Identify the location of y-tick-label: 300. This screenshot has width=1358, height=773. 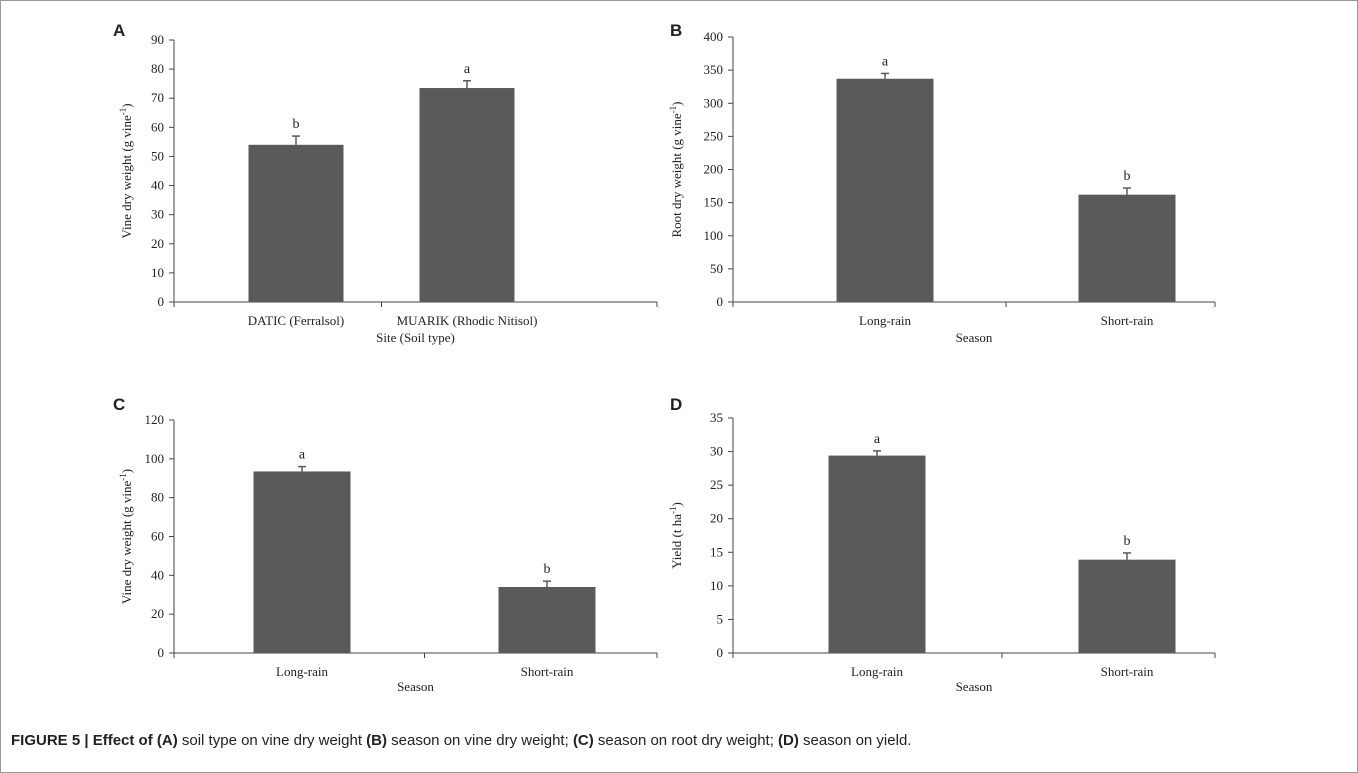
(714, 102).